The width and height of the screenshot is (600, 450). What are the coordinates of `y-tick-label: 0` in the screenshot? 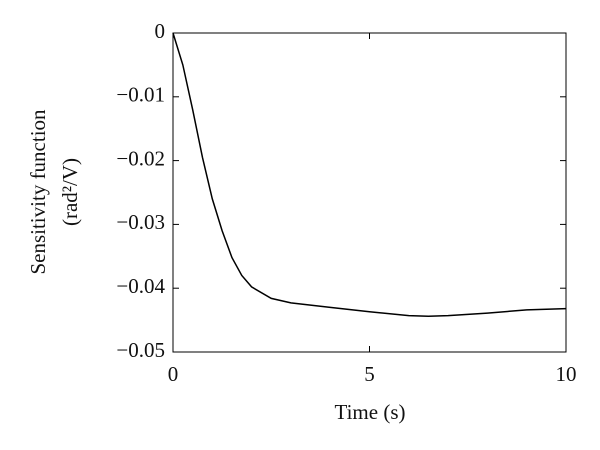 It's located at (160, 31).